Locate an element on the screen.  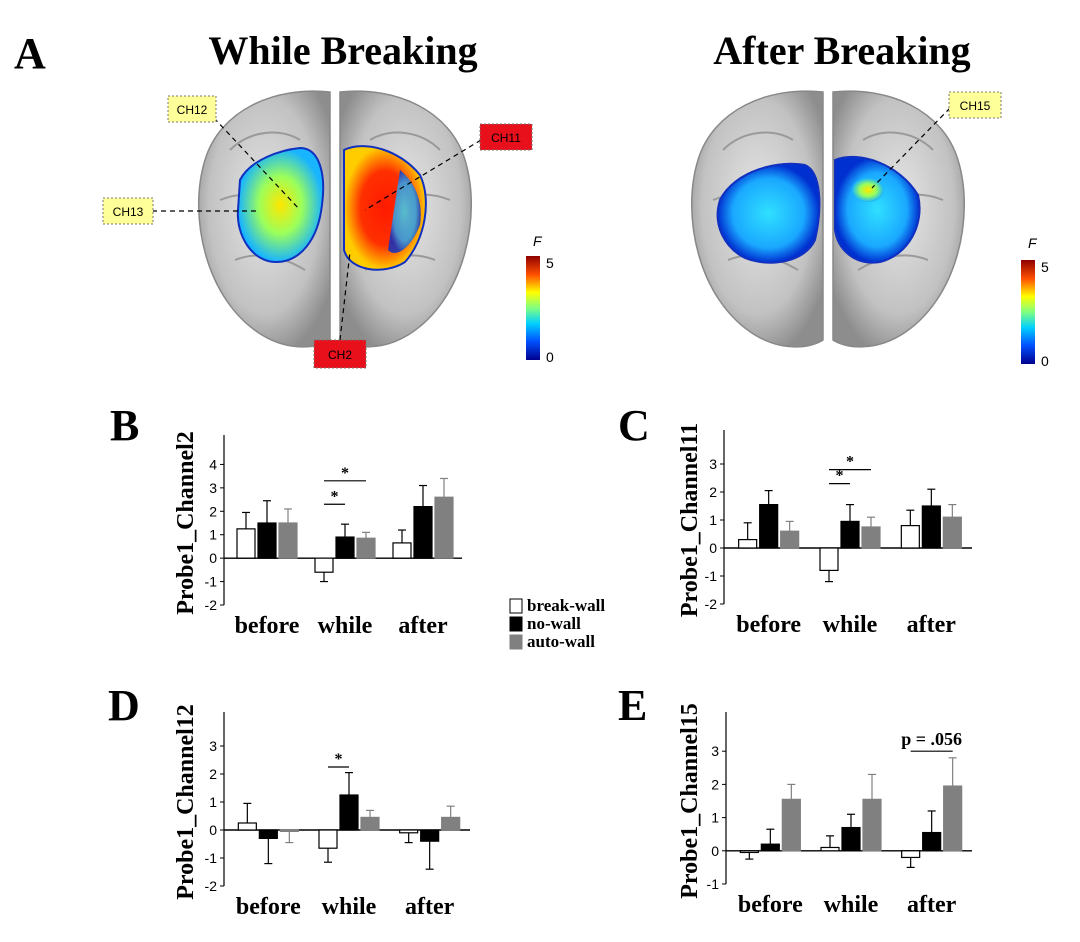
brain-title-after: After Breaking is located at coordinates (841, 50).